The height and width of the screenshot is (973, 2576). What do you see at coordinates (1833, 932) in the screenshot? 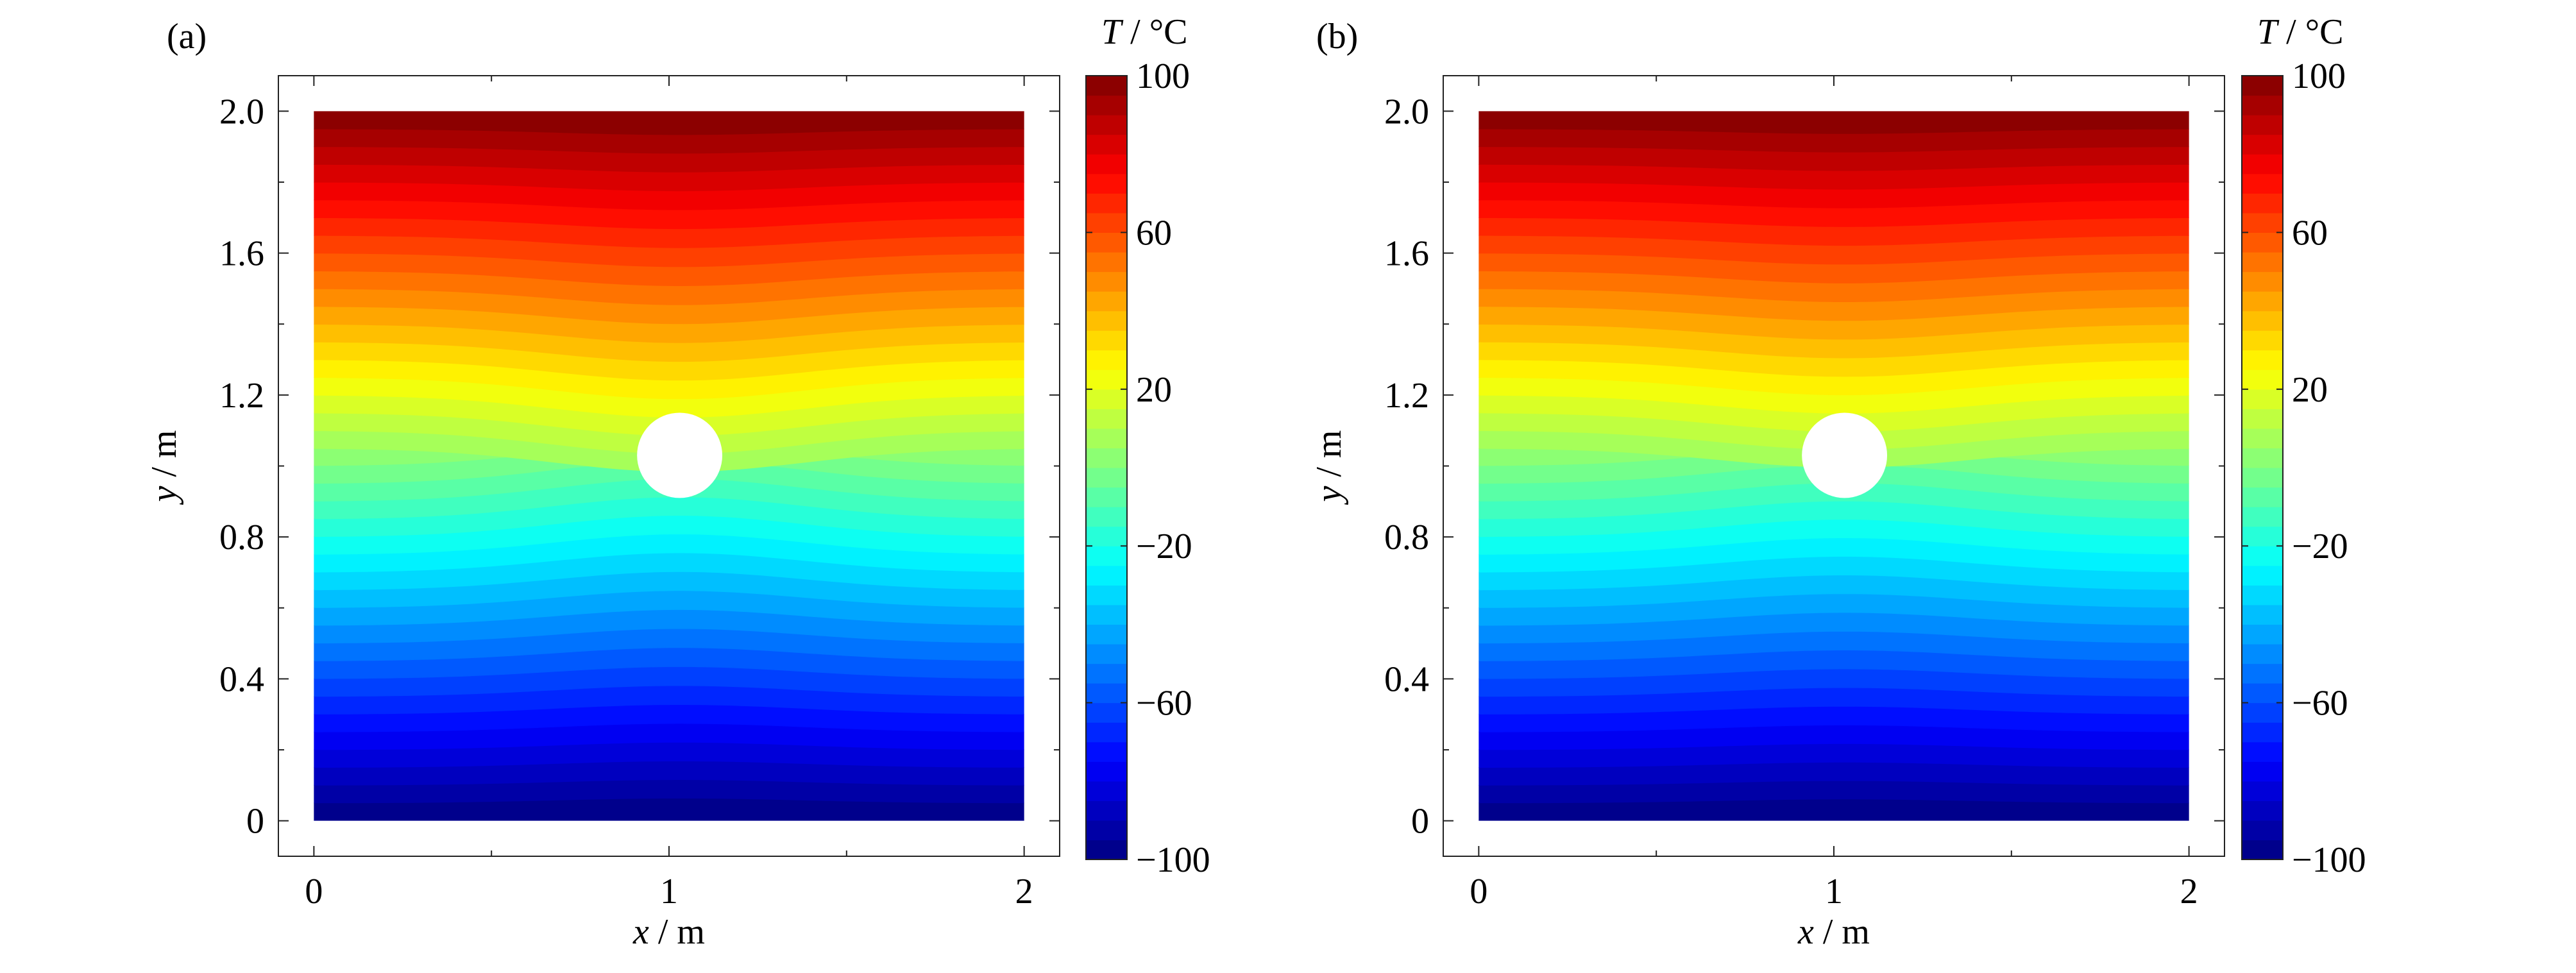
I see `x-axis-label: x / m` at bounding box center [1833, 932].